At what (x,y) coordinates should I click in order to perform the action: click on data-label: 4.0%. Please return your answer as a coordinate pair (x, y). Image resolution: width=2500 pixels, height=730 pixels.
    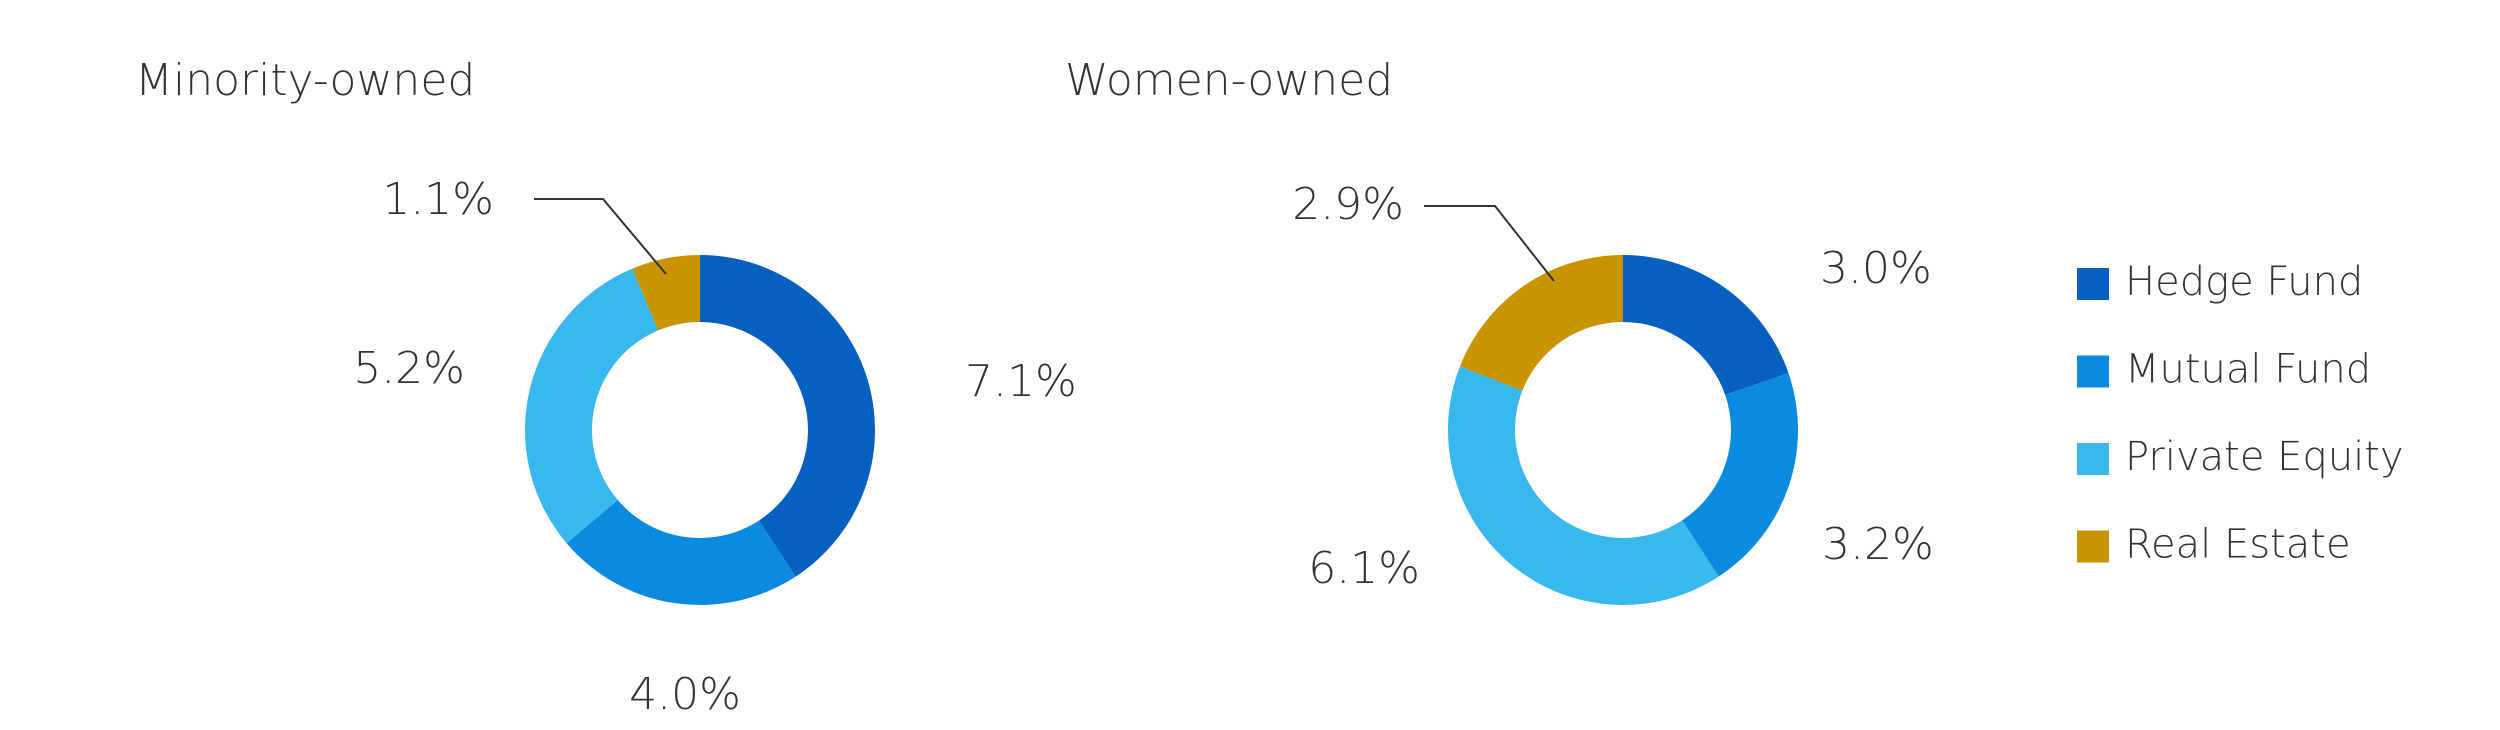
    Looking at the image, I should click on (685, 694).